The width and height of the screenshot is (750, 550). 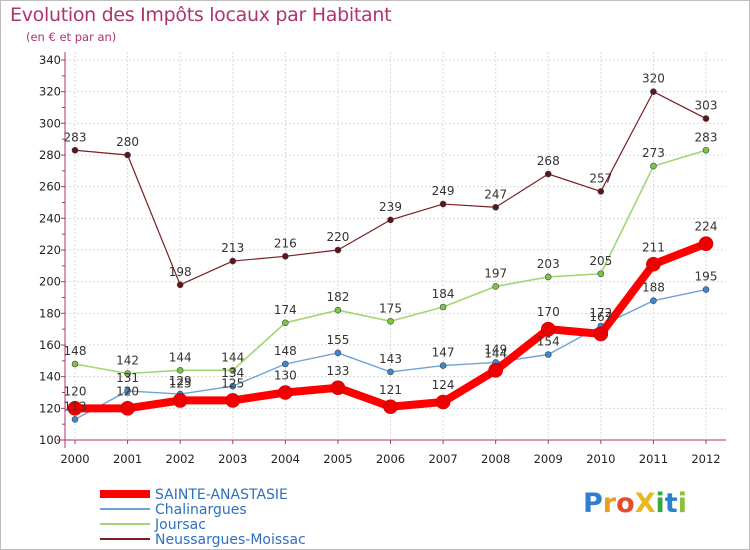 I want to click on x-tick-label: 2004, so click(x=285, y=459).